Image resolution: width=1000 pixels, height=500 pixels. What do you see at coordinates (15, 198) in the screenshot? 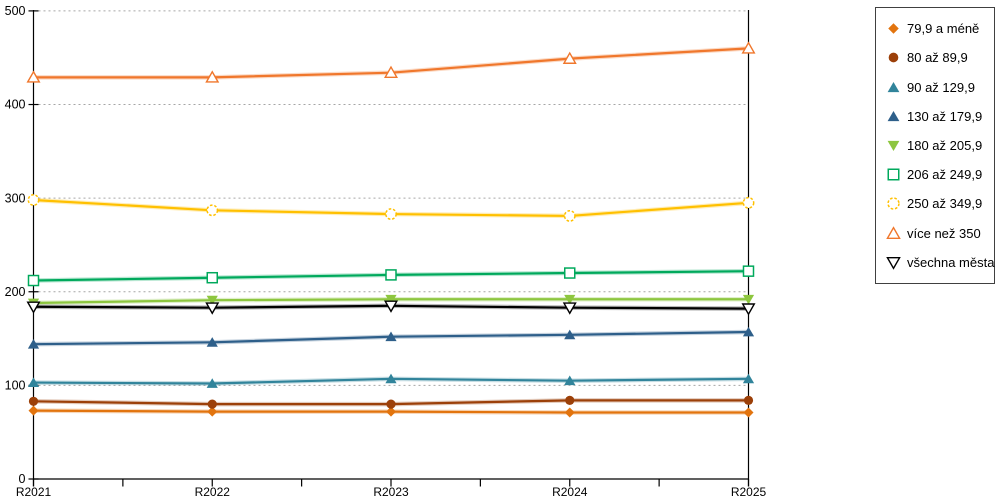
I see `y-axis-tick-label: 300` at bounding box center [15, 198].